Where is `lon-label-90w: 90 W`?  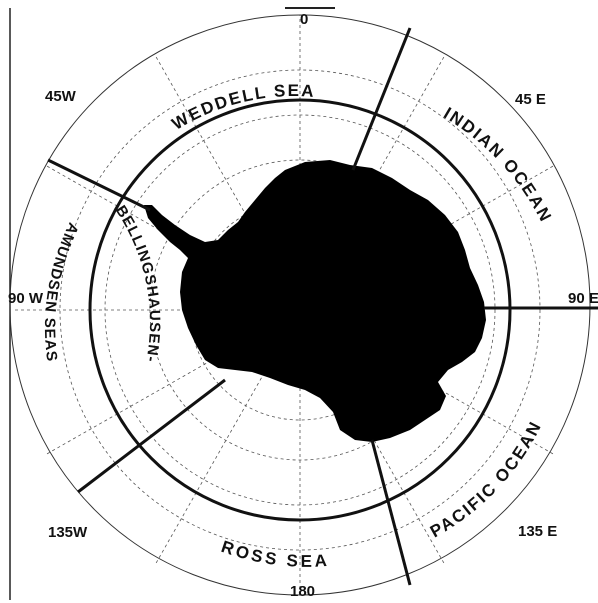
lon-label-90w: 90 W is located at coordinates (26, 298).